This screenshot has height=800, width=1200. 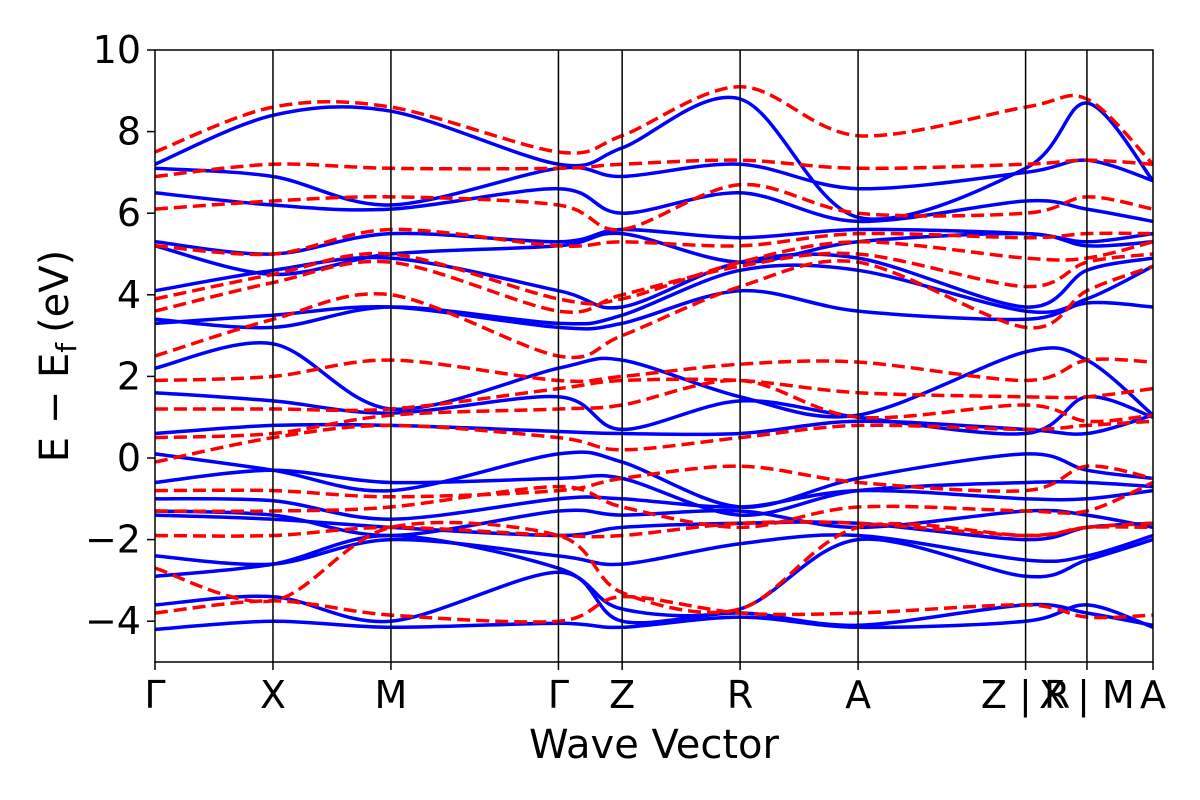 I want to click on y-tick-label: −2, so click(x=113, y=540).